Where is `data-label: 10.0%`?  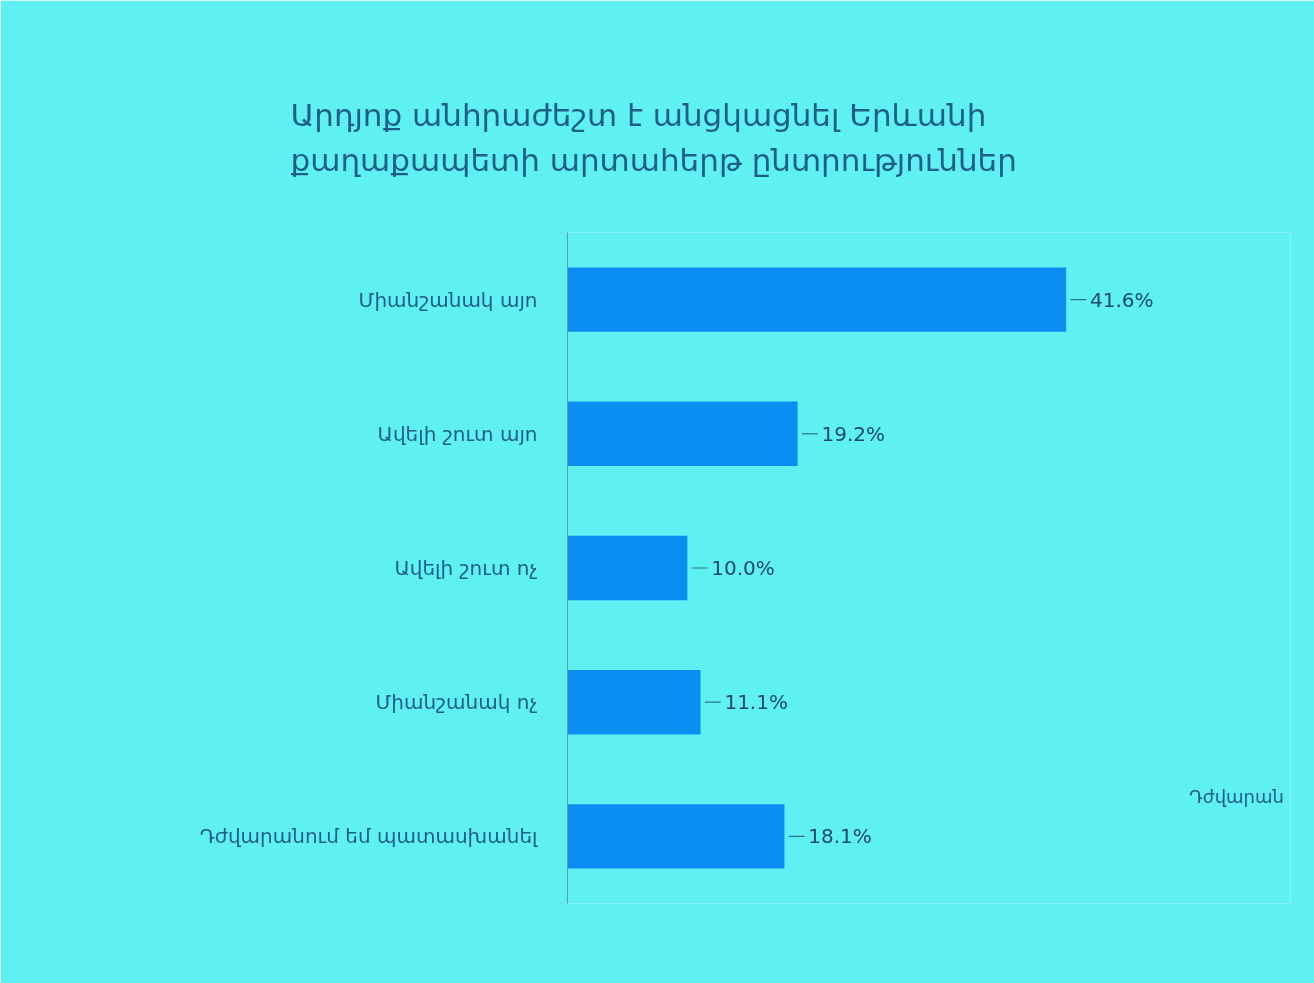 data-label: 10.0% is located at coordinates (743, 568).